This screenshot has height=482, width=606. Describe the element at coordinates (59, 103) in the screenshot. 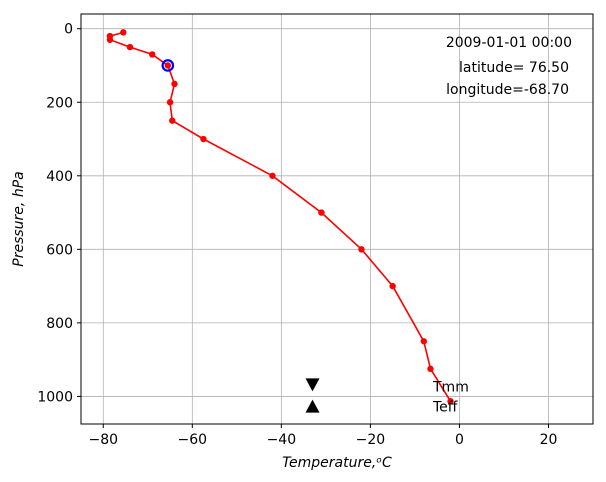

I see `y-tick-label: 200` at that location.